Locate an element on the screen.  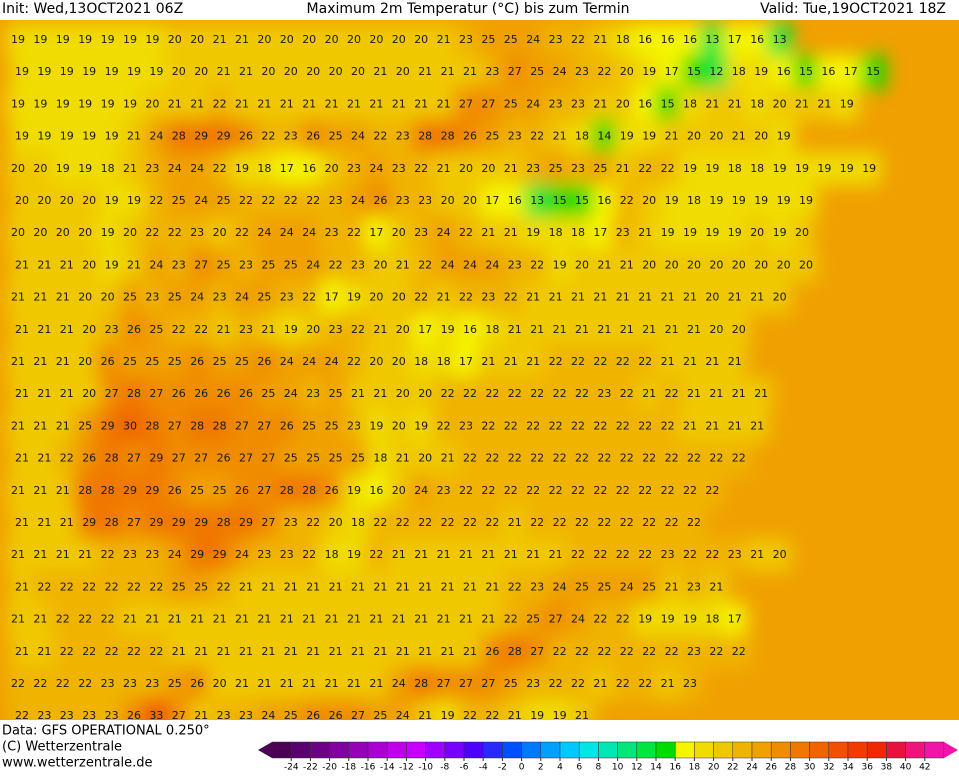
colorbar-label: -12 is located at coordinates (406, 768).